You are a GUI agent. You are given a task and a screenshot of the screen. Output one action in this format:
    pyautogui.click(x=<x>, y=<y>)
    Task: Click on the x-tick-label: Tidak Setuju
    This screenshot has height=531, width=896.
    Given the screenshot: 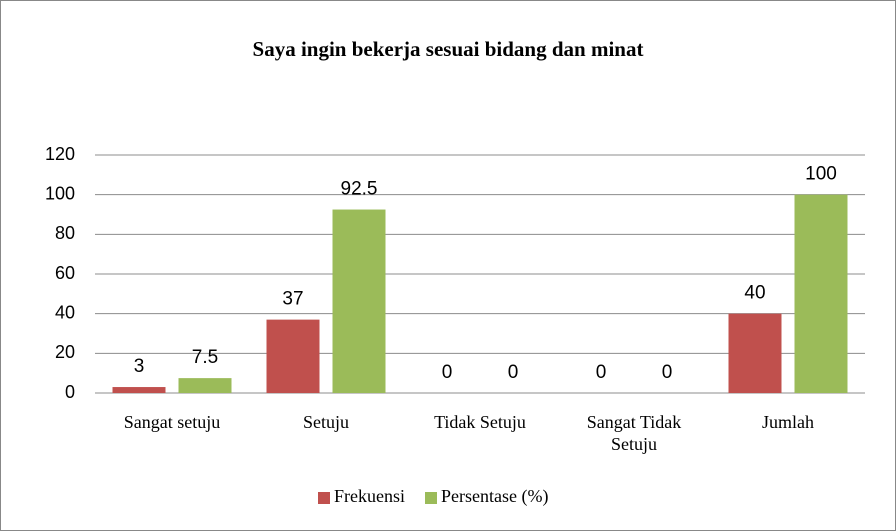 What is the action you would take?
    pyautogui.click(x=480, y=422)
    